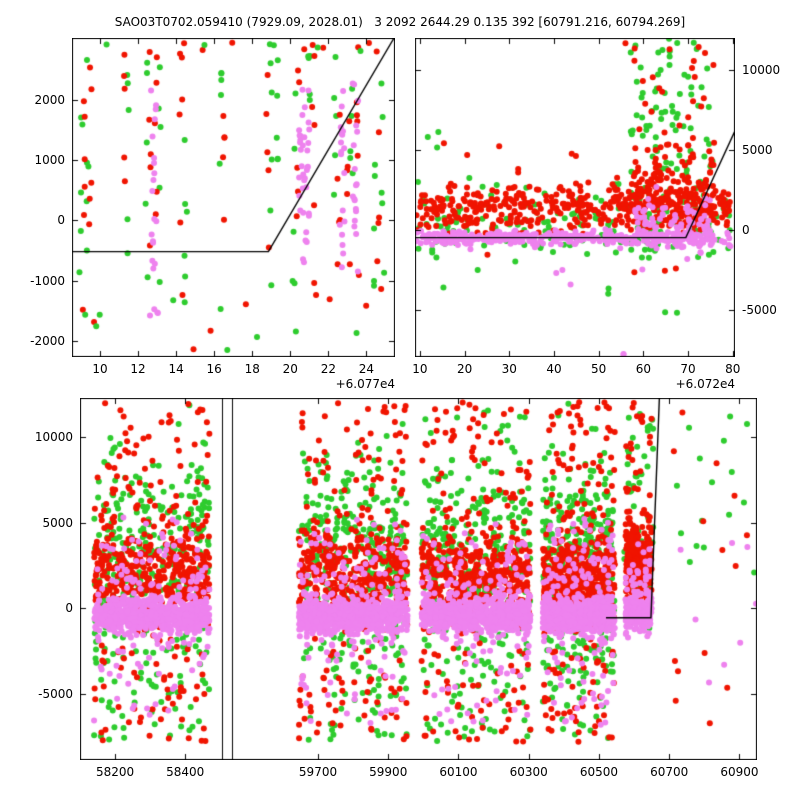  Describe the element at coordinates (705, 384) in the screenshot. I see `x-axis-offset-label: +6.072e4` at that location.